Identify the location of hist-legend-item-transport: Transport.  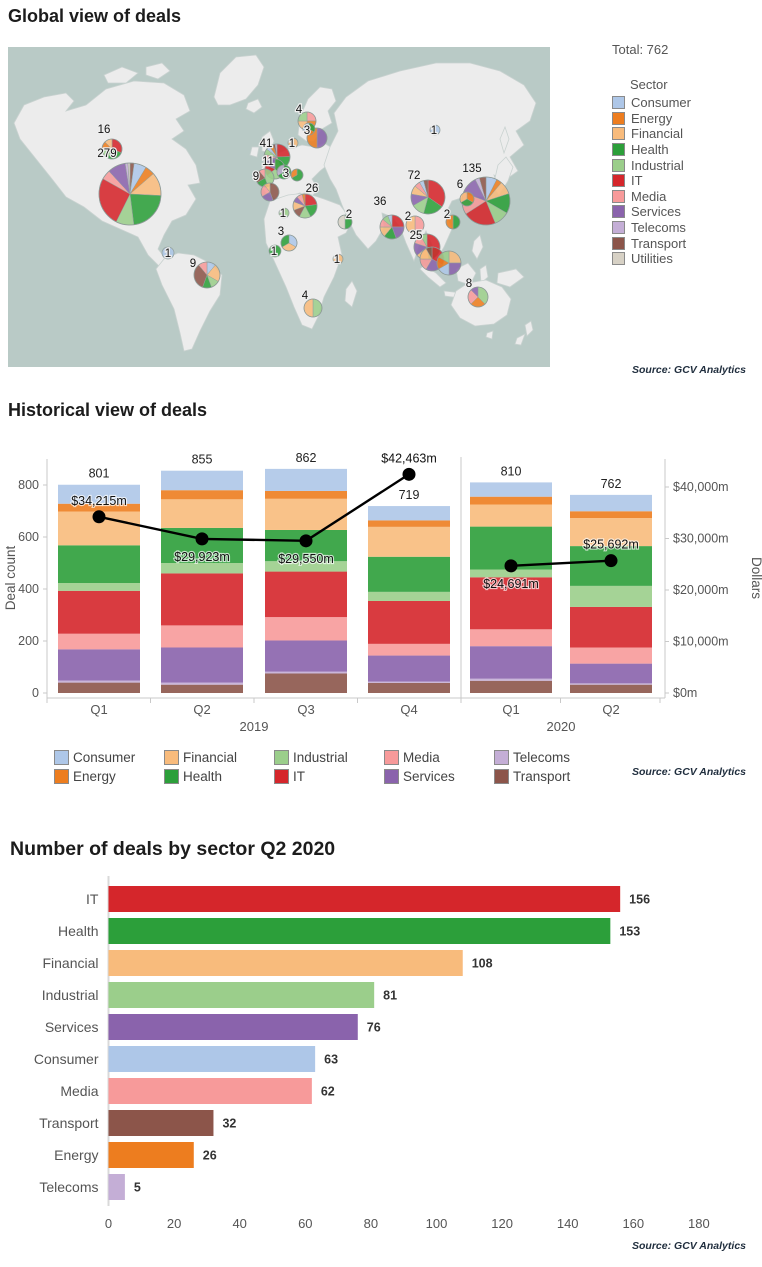
(549, 776).